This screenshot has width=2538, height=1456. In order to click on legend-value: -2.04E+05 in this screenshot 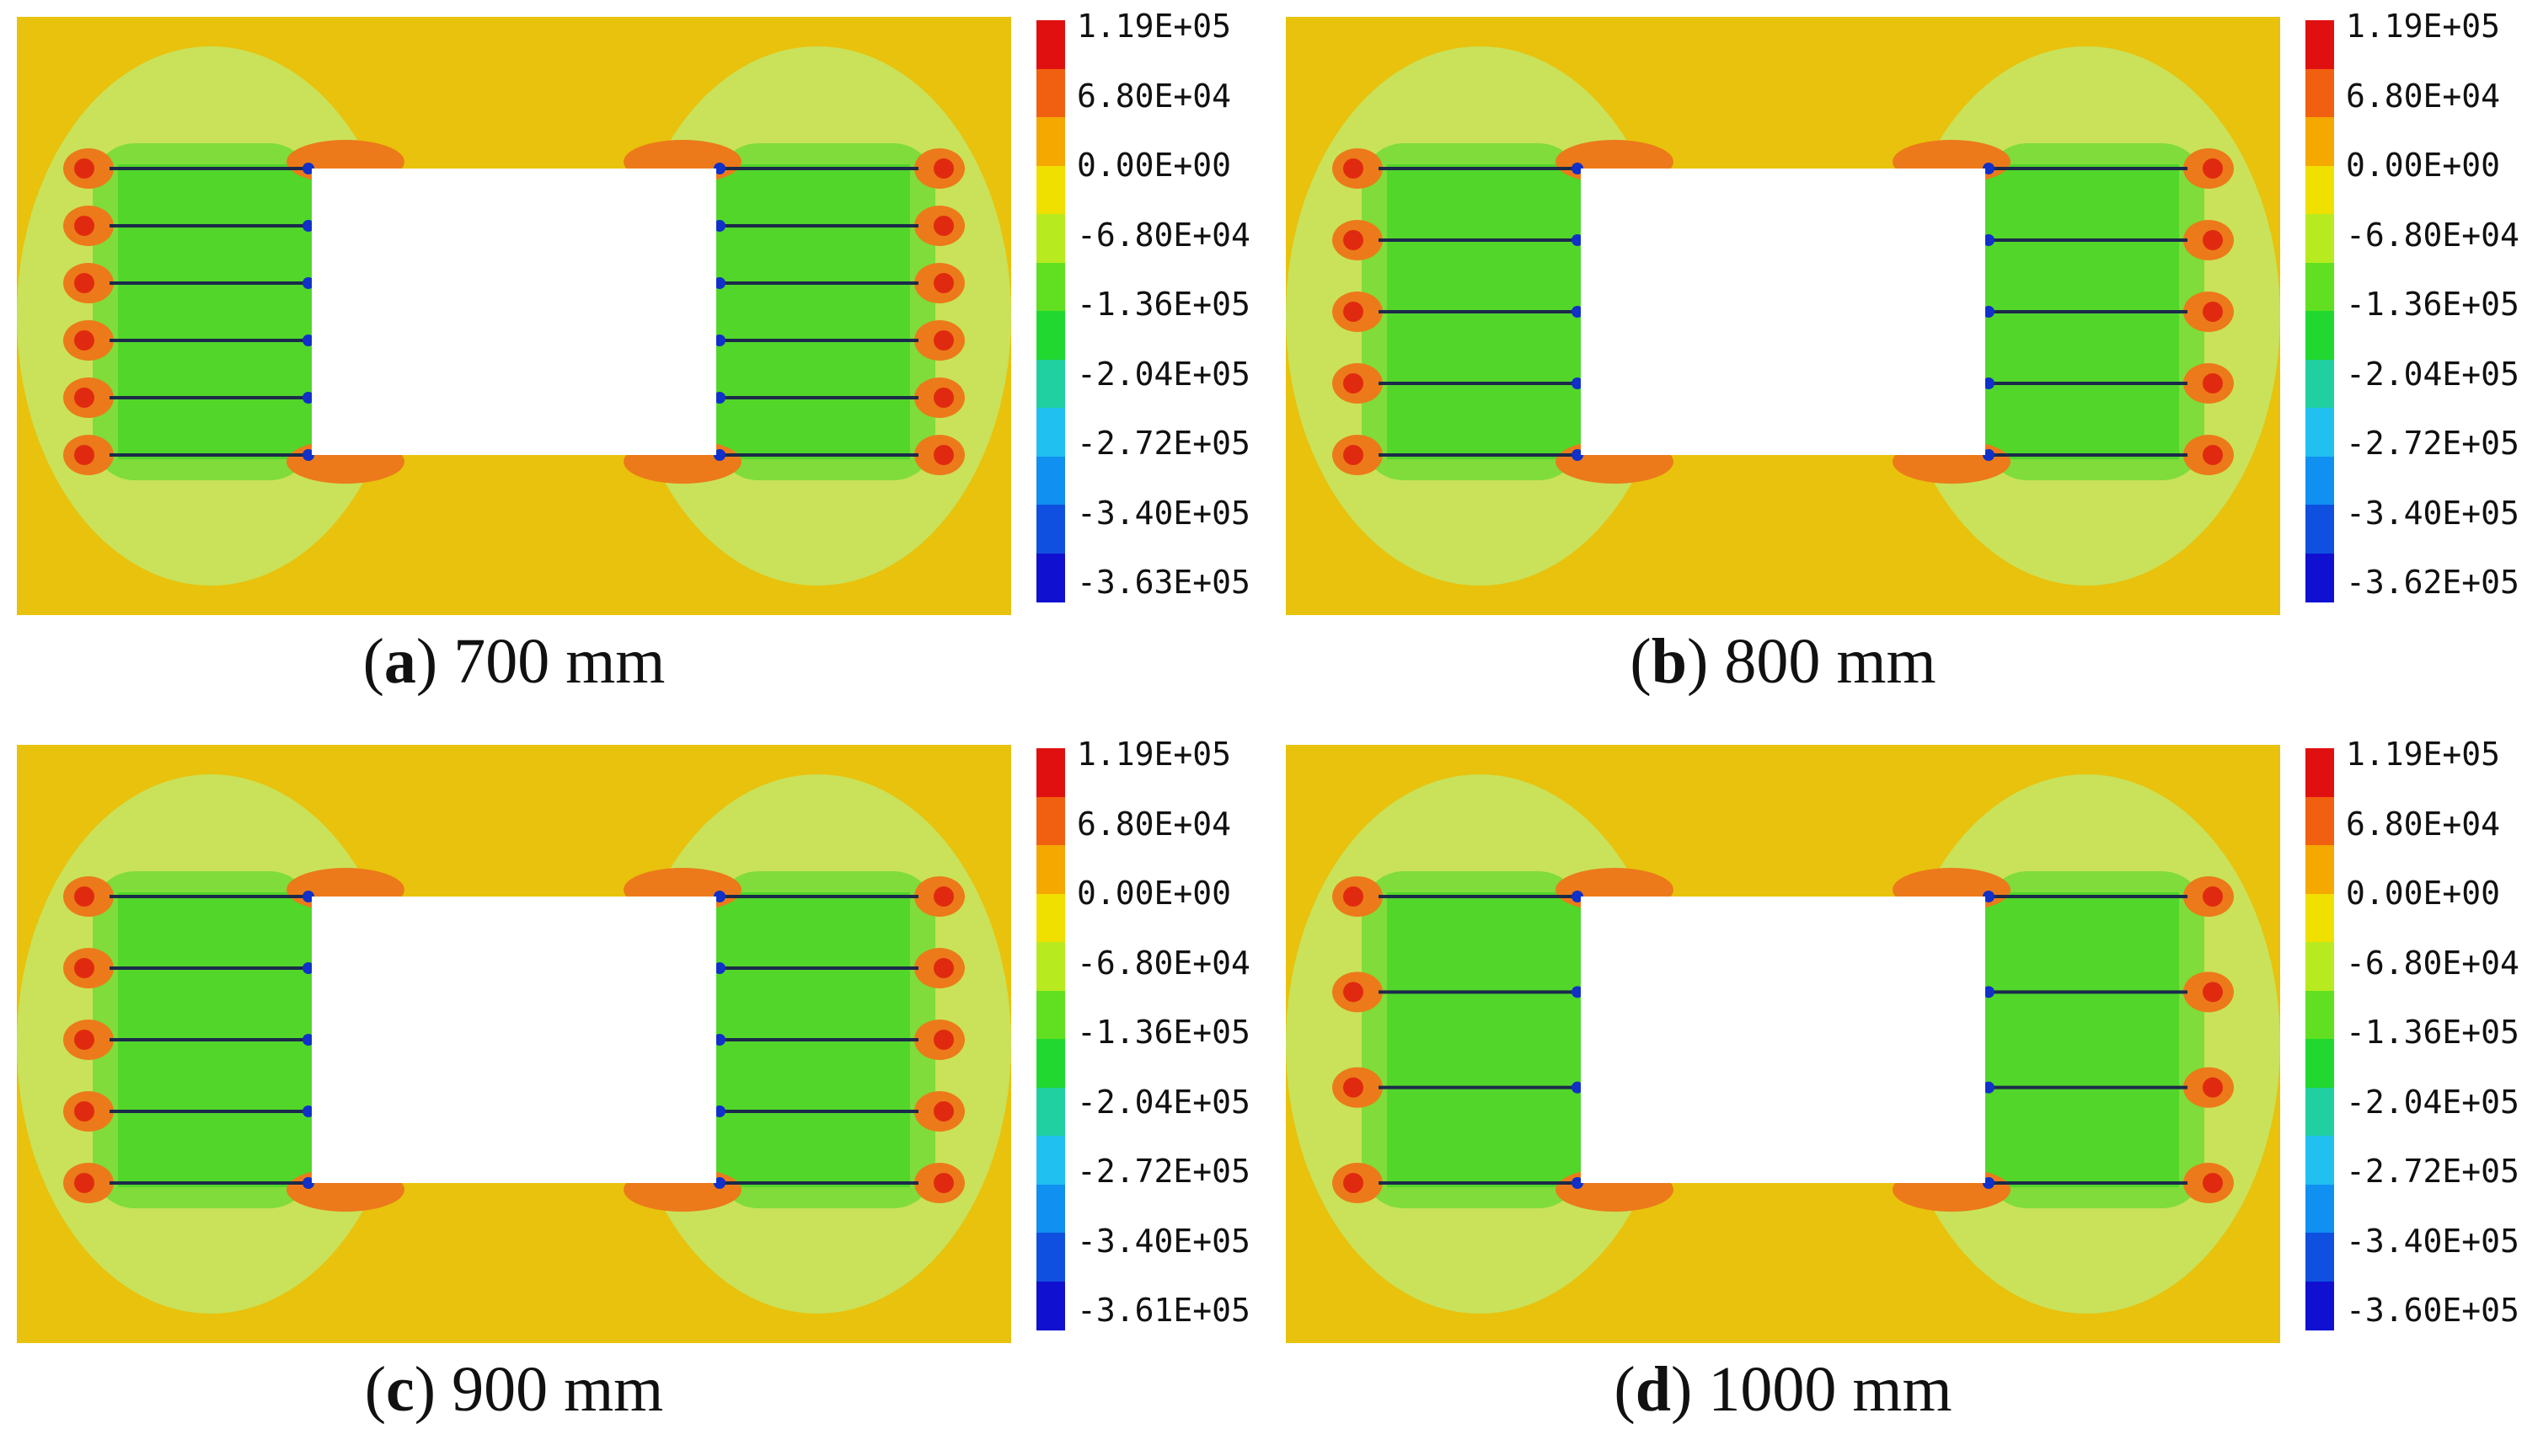, I will do `click(1163, 1102)`.